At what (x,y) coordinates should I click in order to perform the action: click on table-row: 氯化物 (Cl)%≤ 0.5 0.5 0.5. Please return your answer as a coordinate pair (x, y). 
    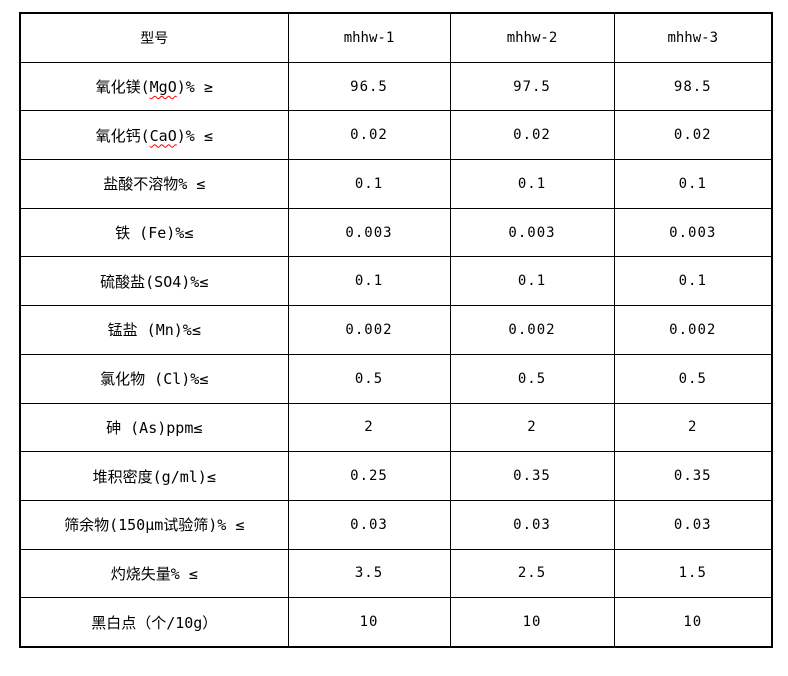
    Looking at the image, I should click on (396, 378).